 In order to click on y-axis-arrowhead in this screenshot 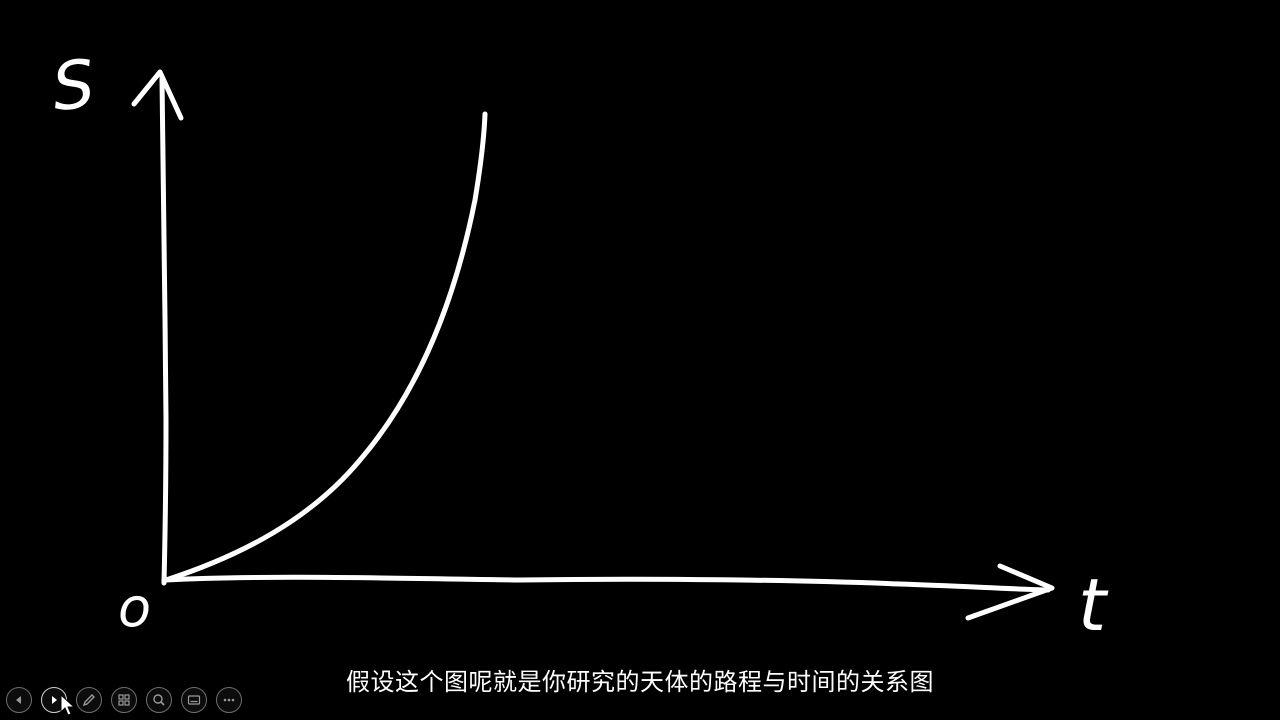, I will do `click(157, 95)`.